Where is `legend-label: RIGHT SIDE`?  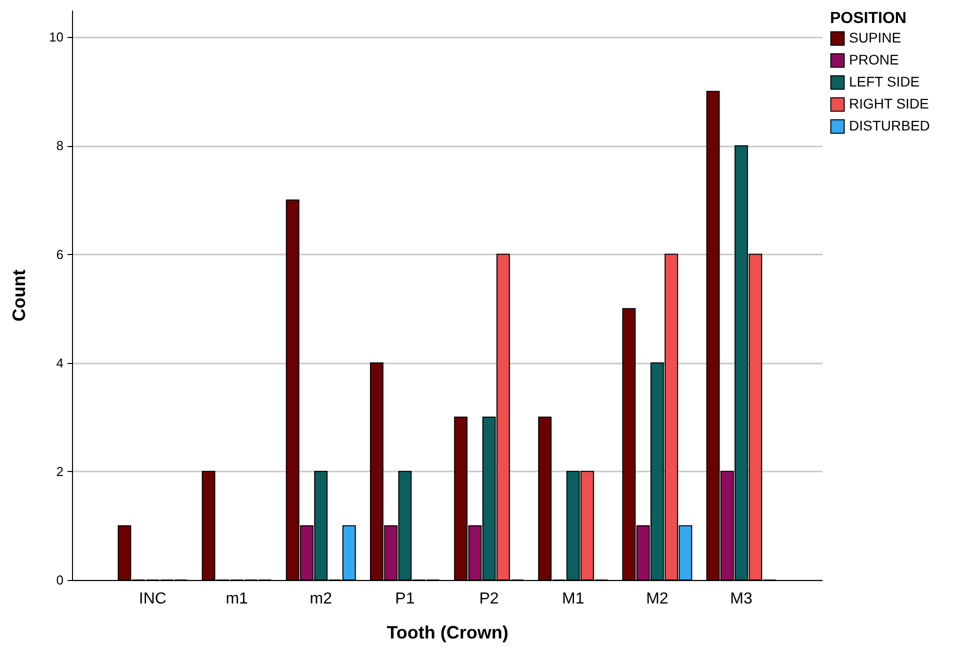 legend-label: RIGHT SIDE is located at coordinates (889, 104).